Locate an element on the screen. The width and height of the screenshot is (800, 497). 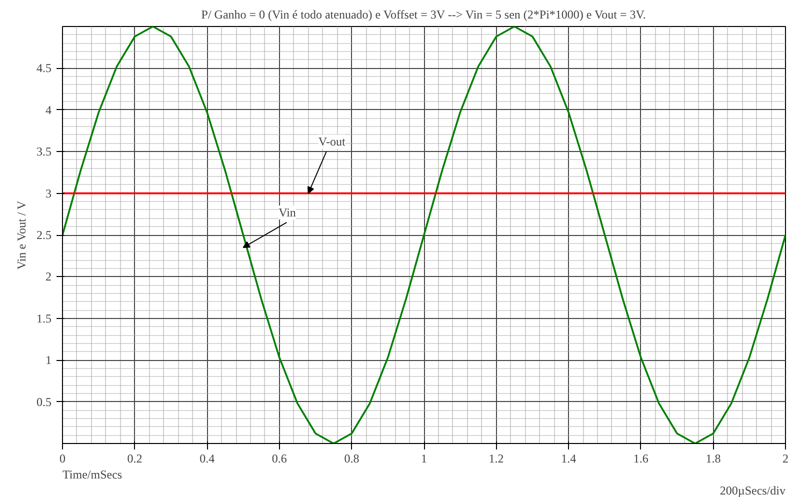
x-tick-label: 1 is located at coordinates (424, 459).